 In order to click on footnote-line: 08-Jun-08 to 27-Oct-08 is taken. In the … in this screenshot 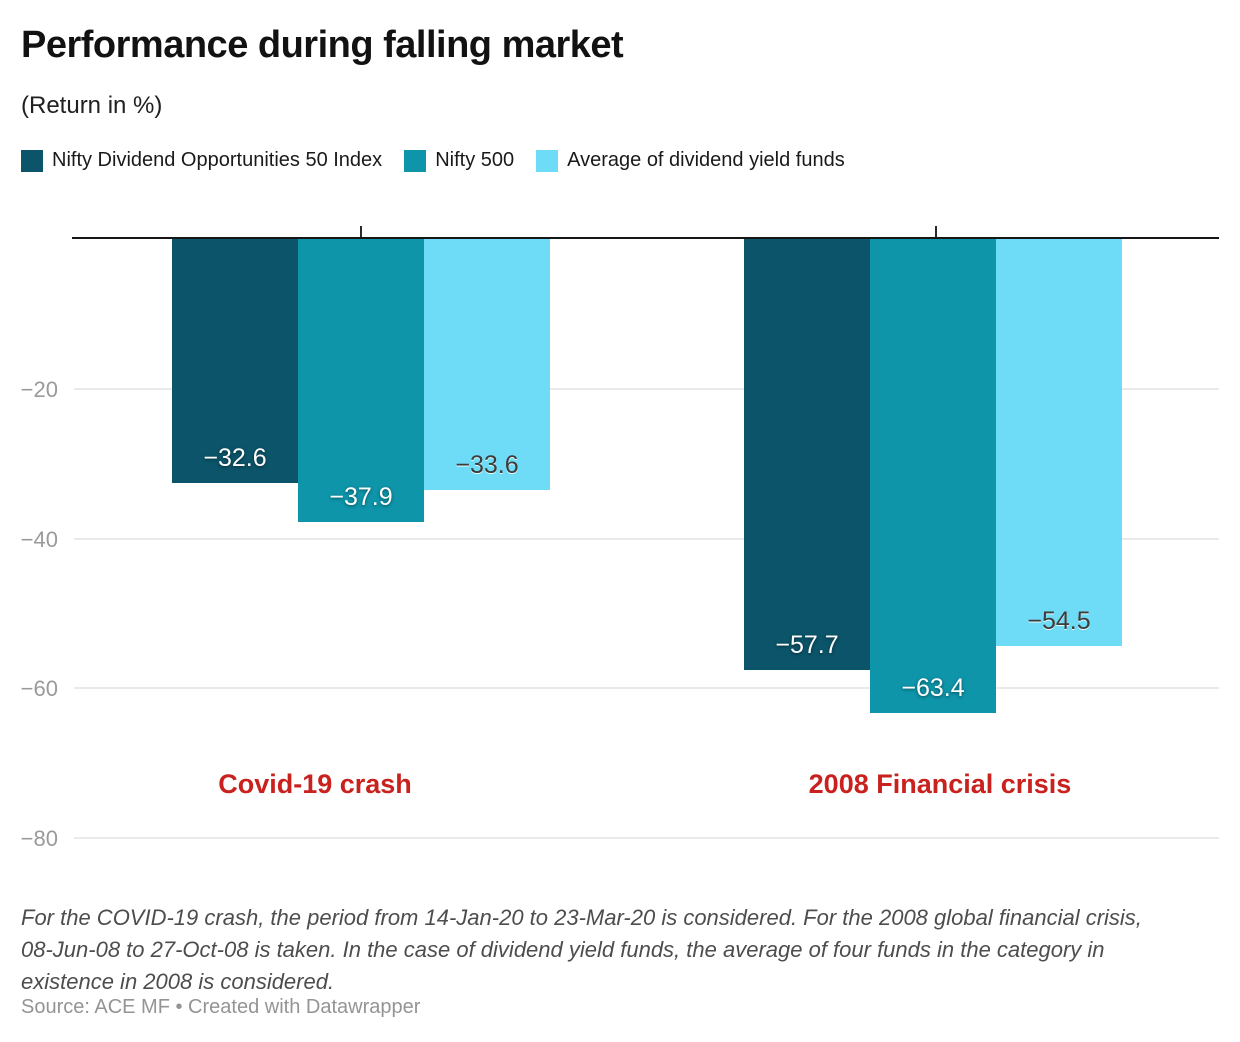, I will do `click(563, 949)`.